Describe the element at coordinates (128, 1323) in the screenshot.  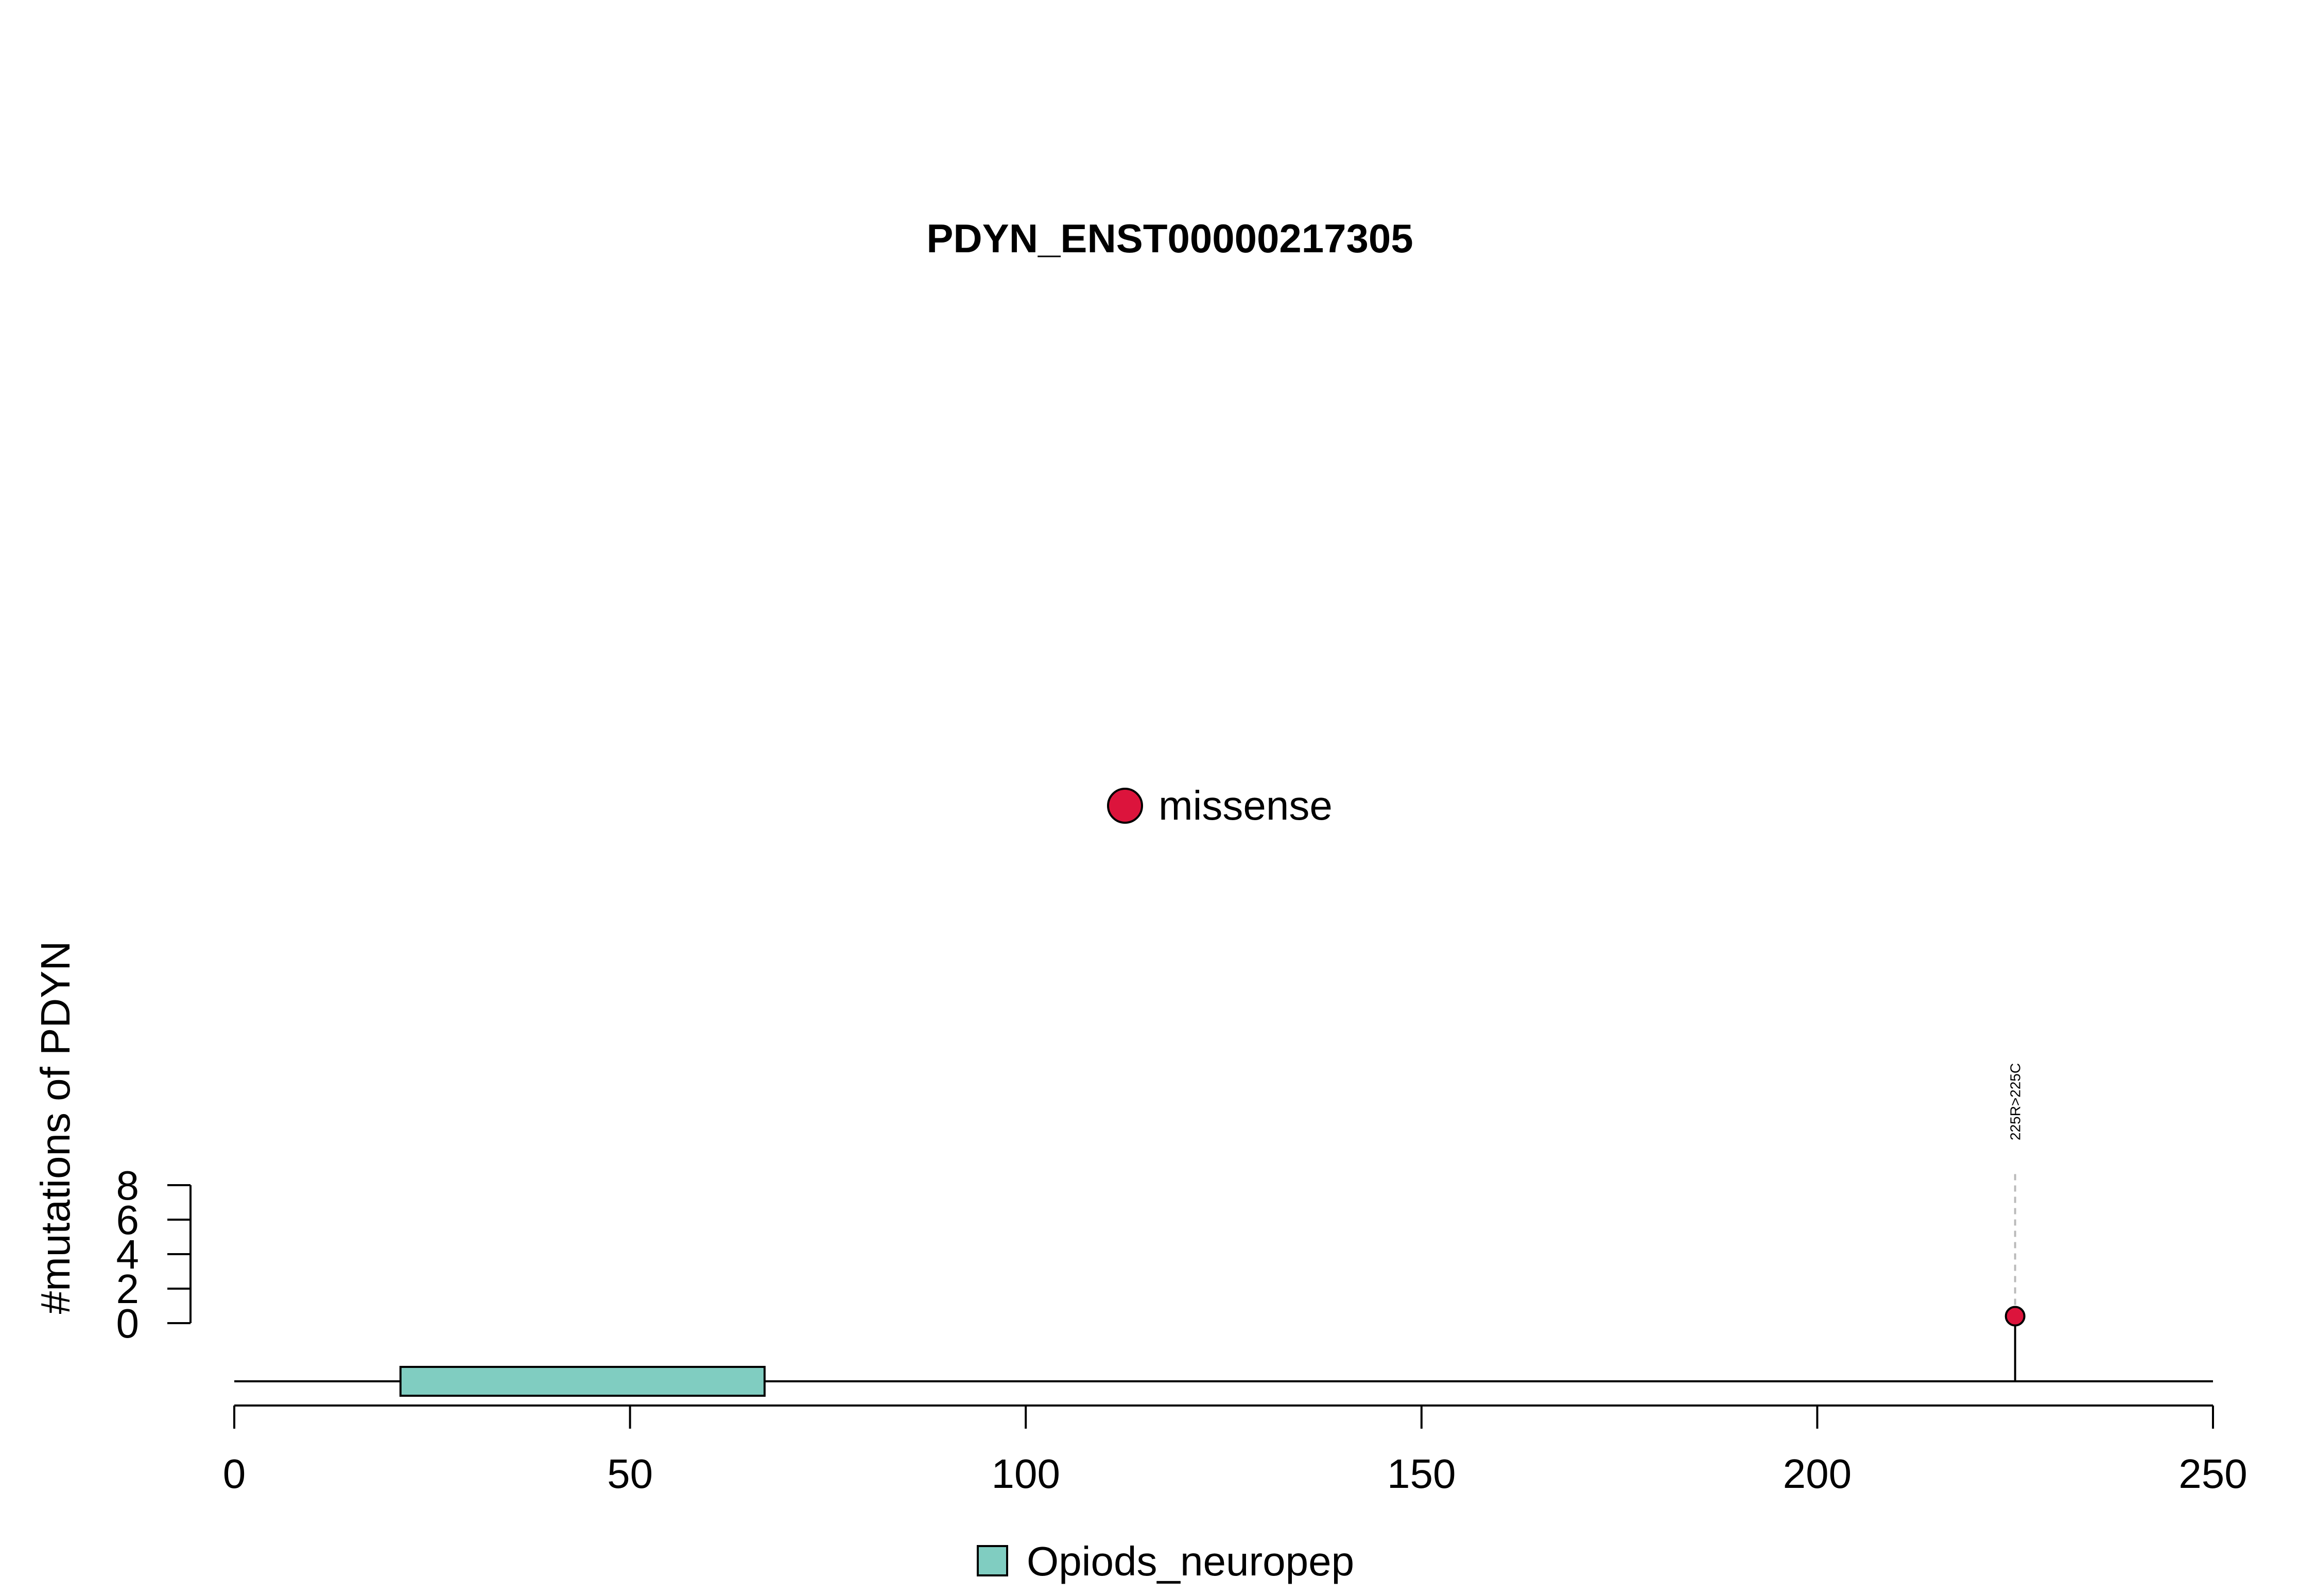
I see `y-tick-label: 0` at that location.